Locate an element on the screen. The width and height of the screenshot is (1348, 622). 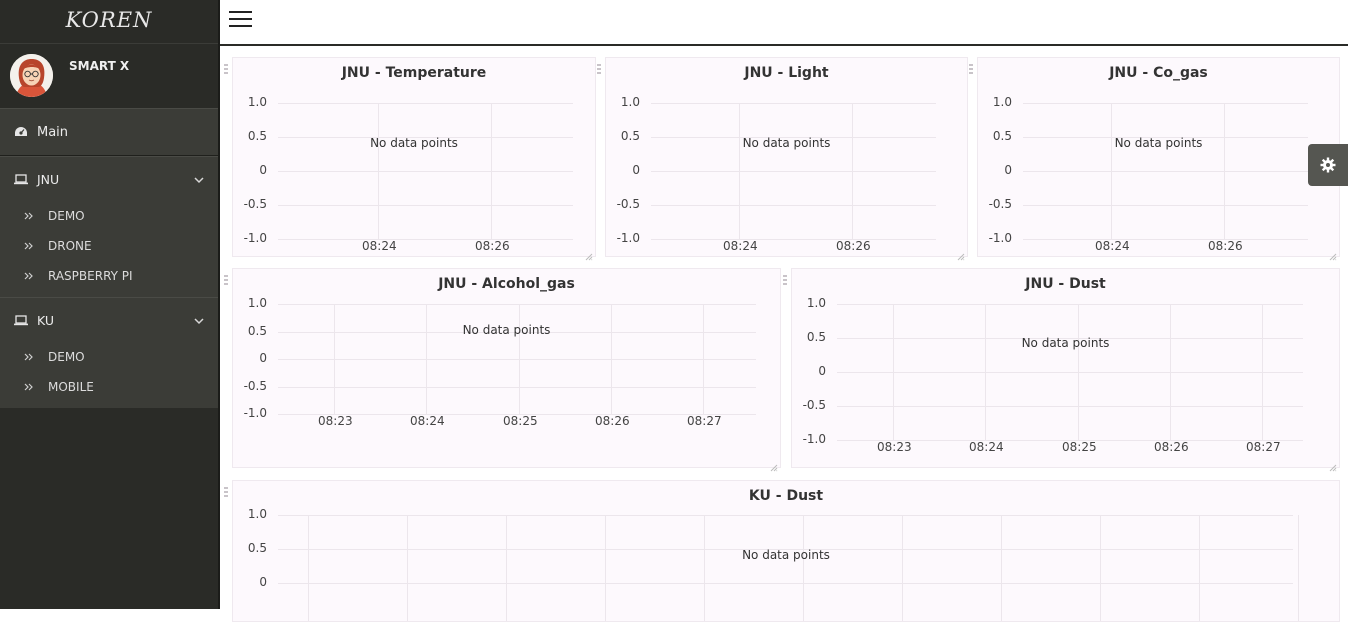
sidebar-item-jnu-drone: DRONE is located at coordinates (109, 246).